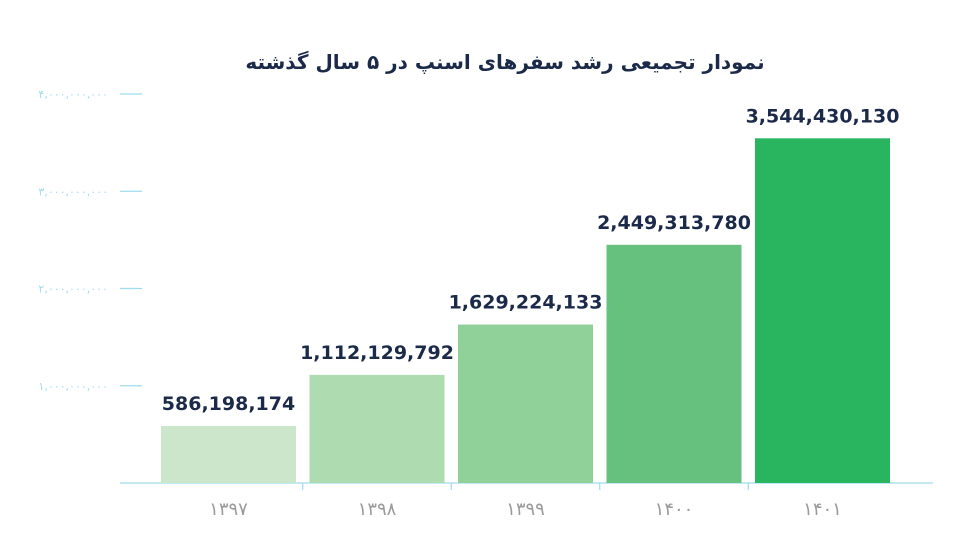 This screenshot has height=542, width=972. I want to click on x-tick-label: ۱۳۹۹, so click(525, 509).